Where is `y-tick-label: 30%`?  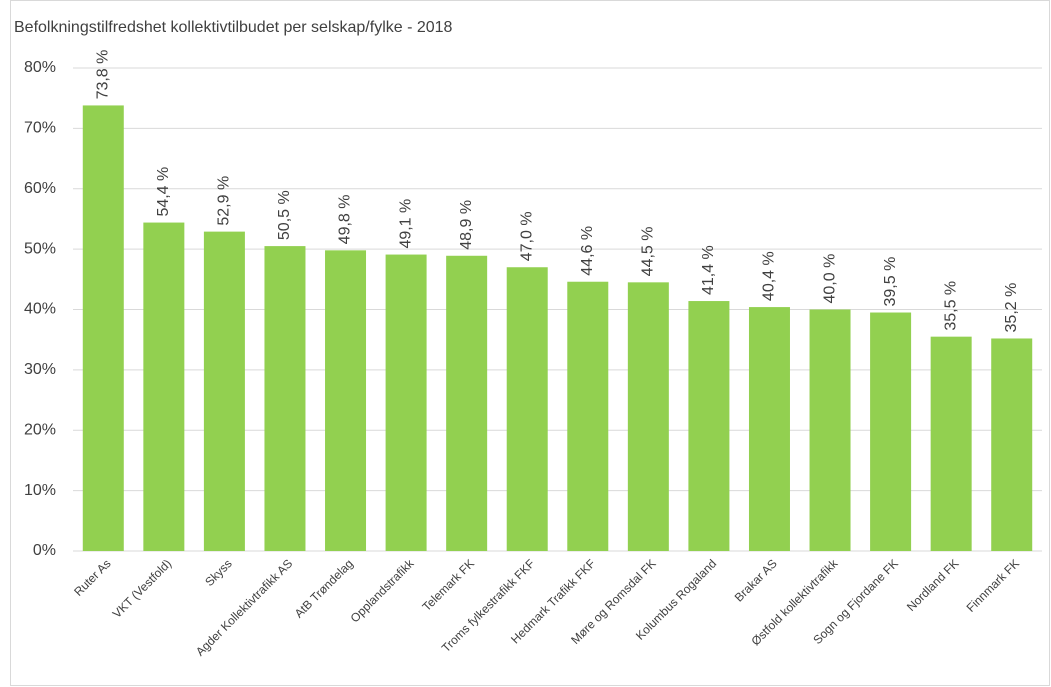 y-tick-label: 30% is located at coordinates (40, 369).